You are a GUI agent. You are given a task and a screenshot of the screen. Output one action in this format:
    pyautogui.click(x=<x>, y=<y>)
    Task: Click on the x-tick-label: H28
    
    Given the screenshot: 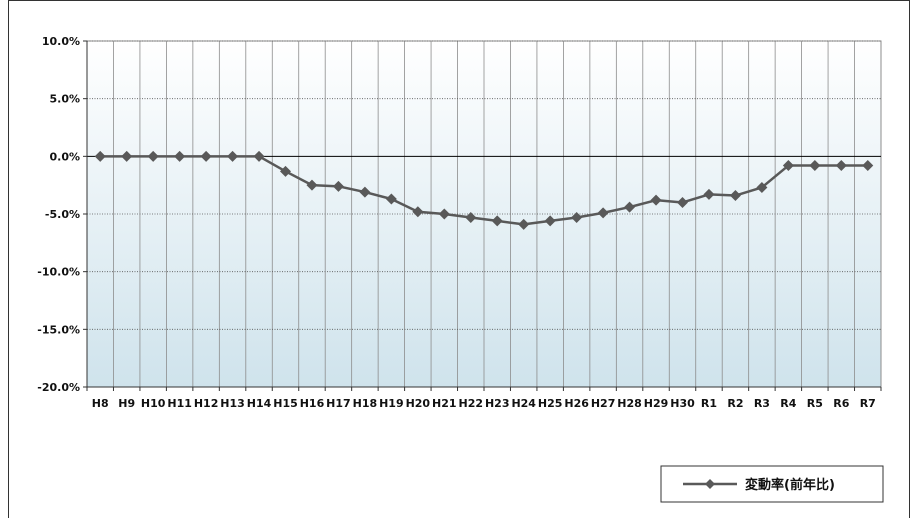 What is the action you would take?
    pyautogui.click(x=629, y=403)
    